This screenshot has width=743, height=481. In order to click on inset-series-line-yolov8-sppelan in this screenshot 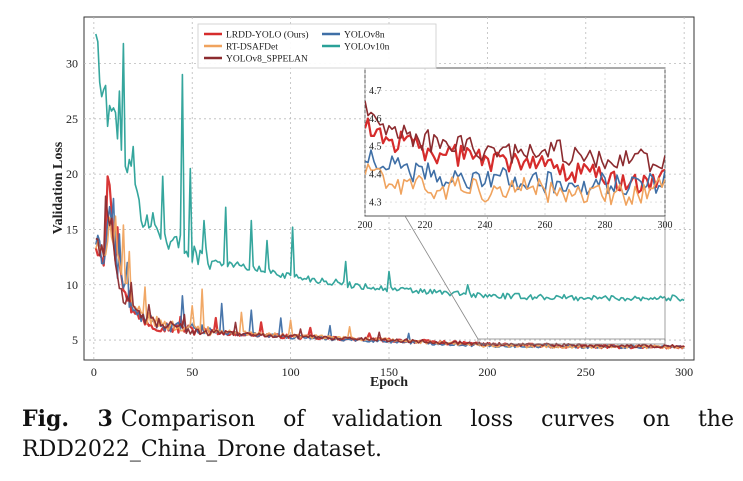, I will do `click(515, 136)`.